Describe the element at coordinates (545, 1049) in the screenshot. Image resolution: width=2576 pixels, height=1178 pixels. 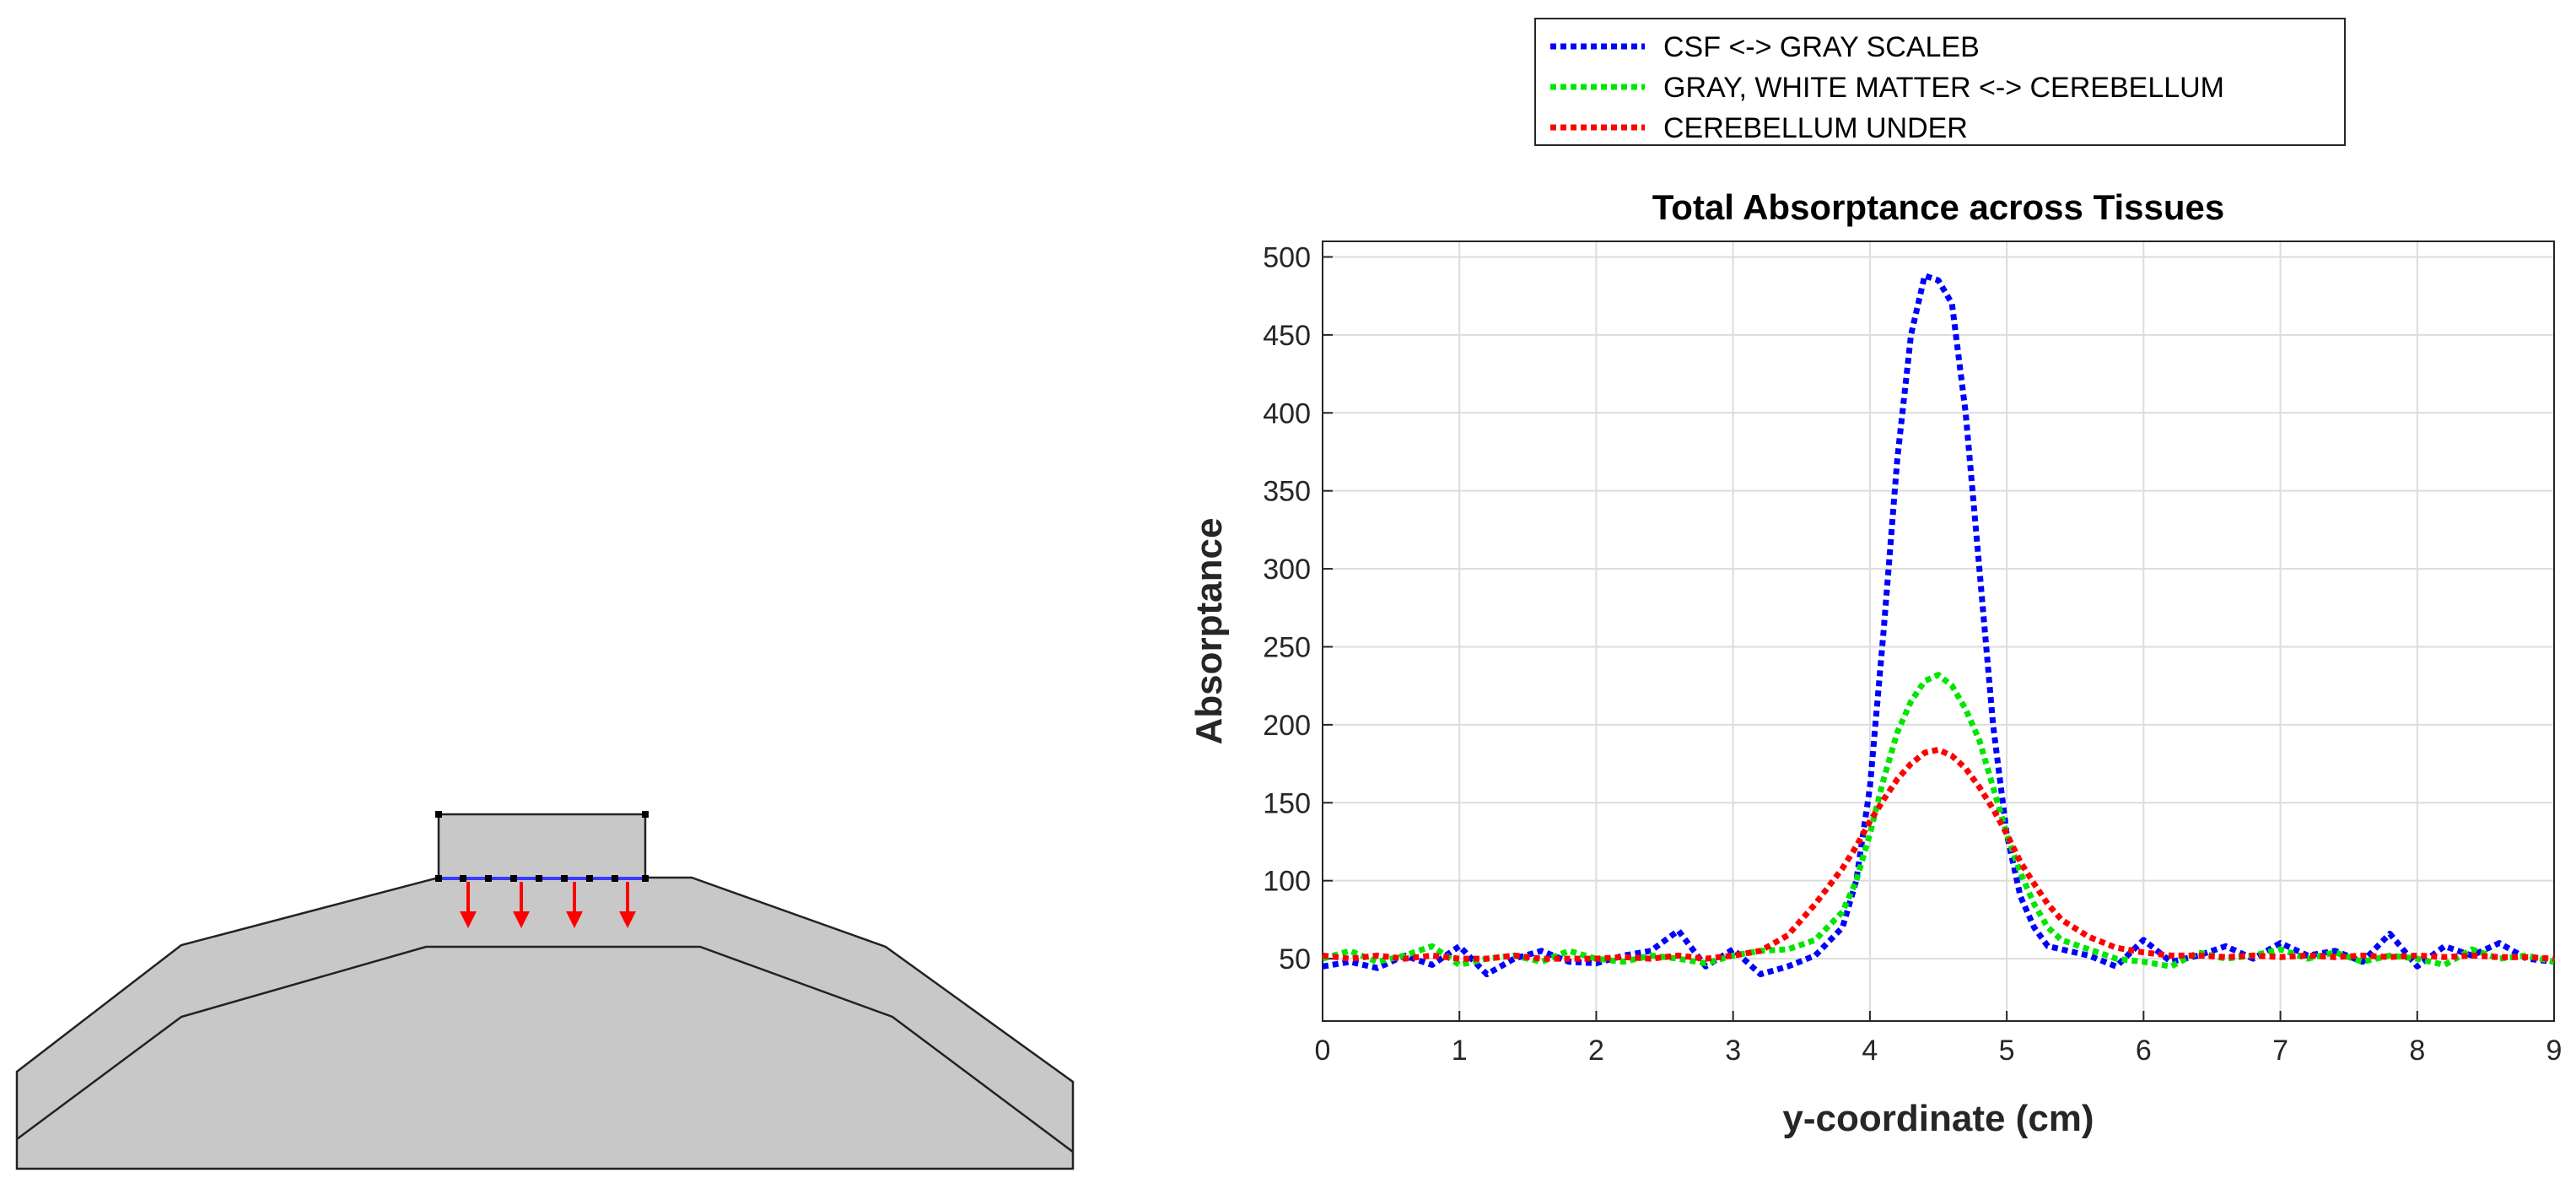
I see `inner-tissue-boundary` at that location.